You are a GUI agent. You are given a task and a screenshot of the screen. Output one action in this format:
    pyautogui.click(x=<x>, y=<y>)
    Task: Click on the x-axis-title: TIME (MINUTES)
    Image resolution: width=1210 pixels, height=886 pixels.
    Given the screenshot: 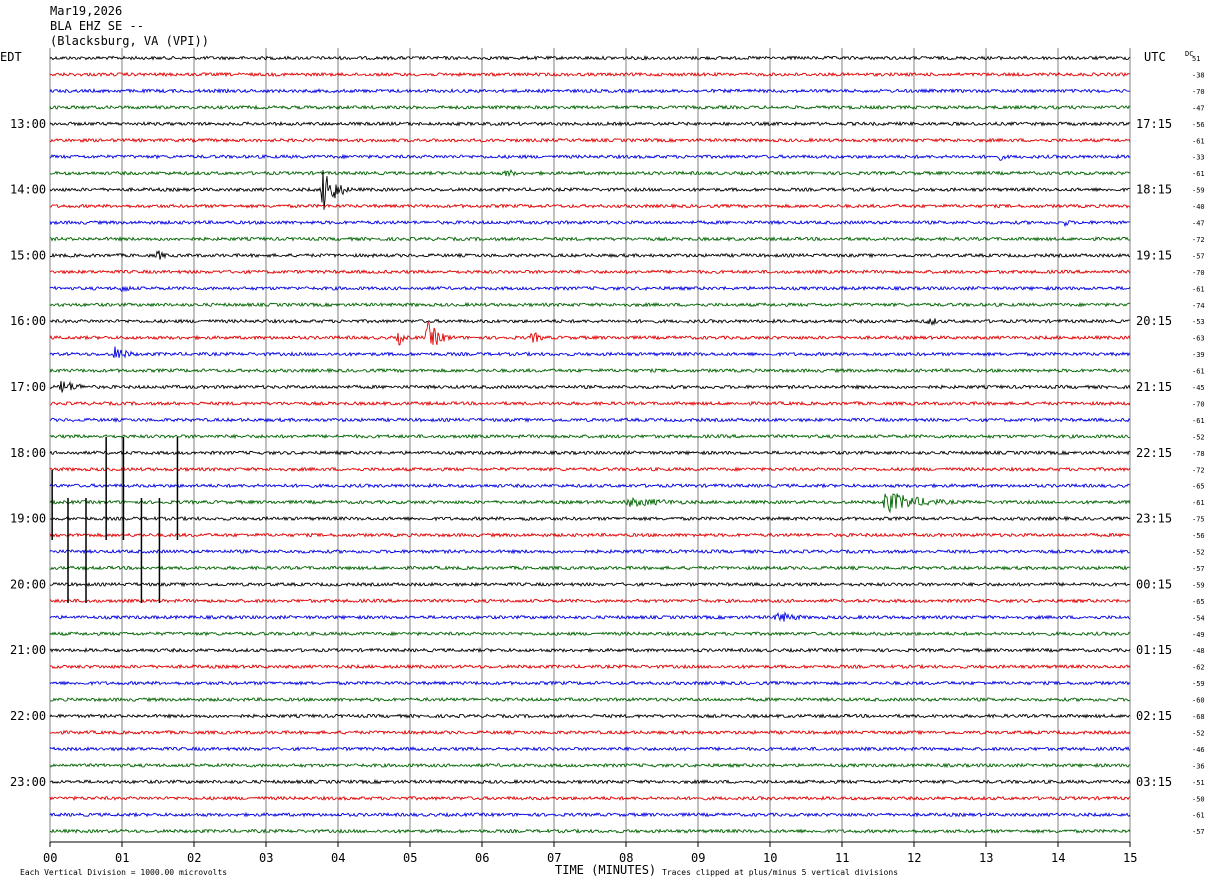 What is the action you would take?
    pyautogui.click(x=605, y=870)
    